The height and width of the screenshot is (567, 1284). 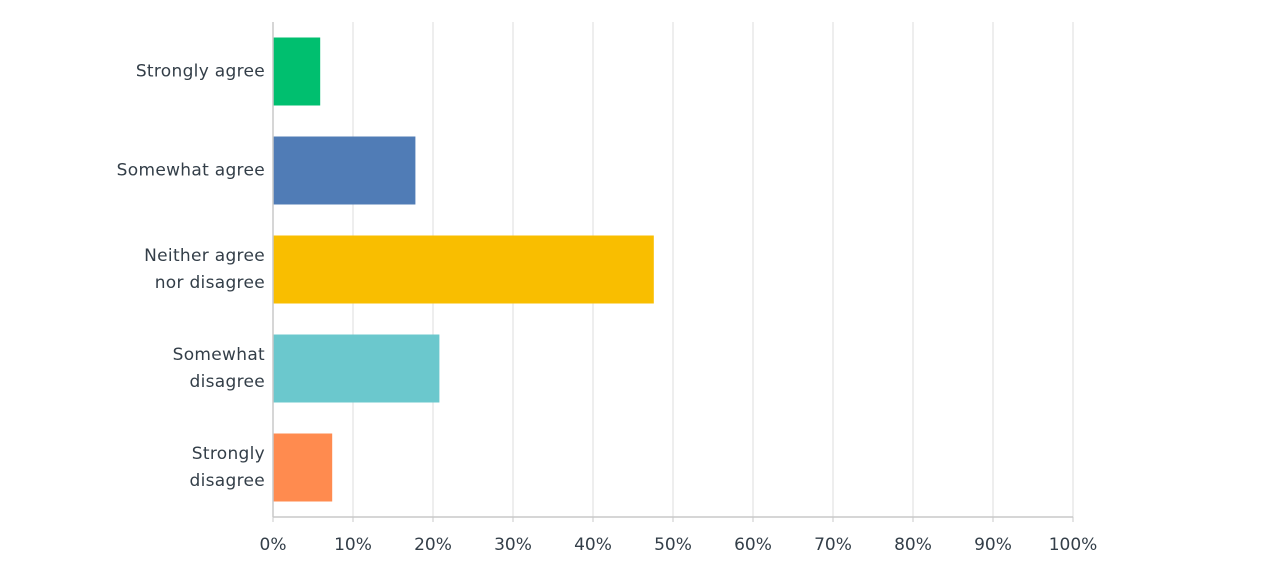 I want to click on x-tick-label: 40%, so click(x=593, y=545).